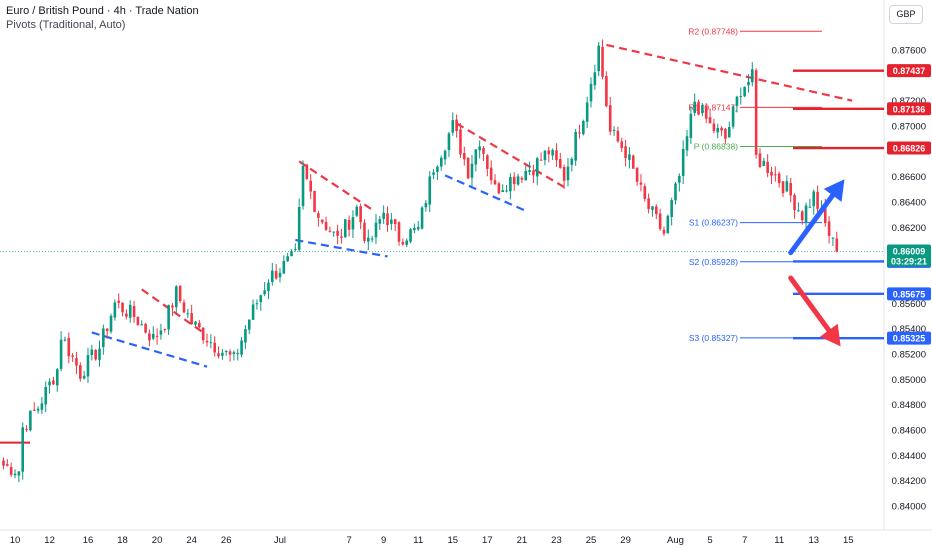 The height and width of the screenshot is (550, 932). What do you see at coordinates (810, 304) in the screenshot?
I see `arrow-down-shaft` at bounding box center [810, 304].